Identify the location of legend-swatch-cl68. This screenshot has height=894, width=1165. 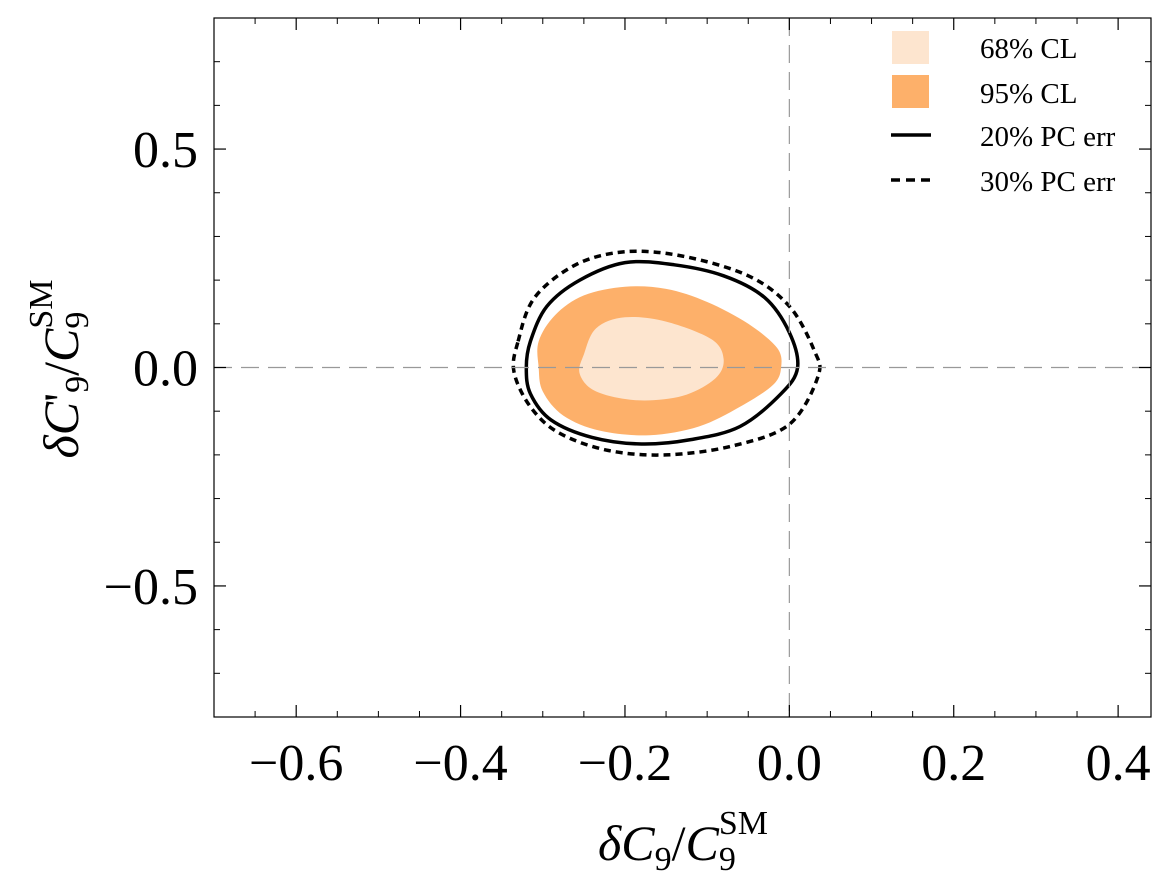
(910, 47).